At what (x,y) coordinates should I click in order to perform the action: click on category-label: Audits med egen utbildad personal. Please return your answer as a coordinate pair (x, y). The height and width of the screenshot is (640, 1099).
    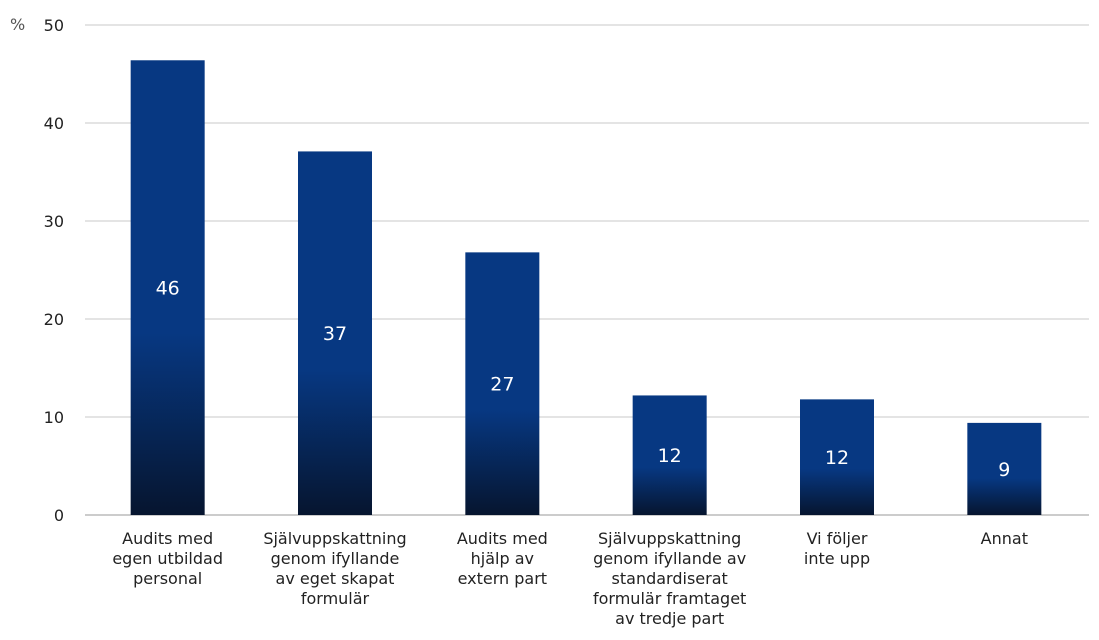
    Looking at the image, I should click on (167, 558).